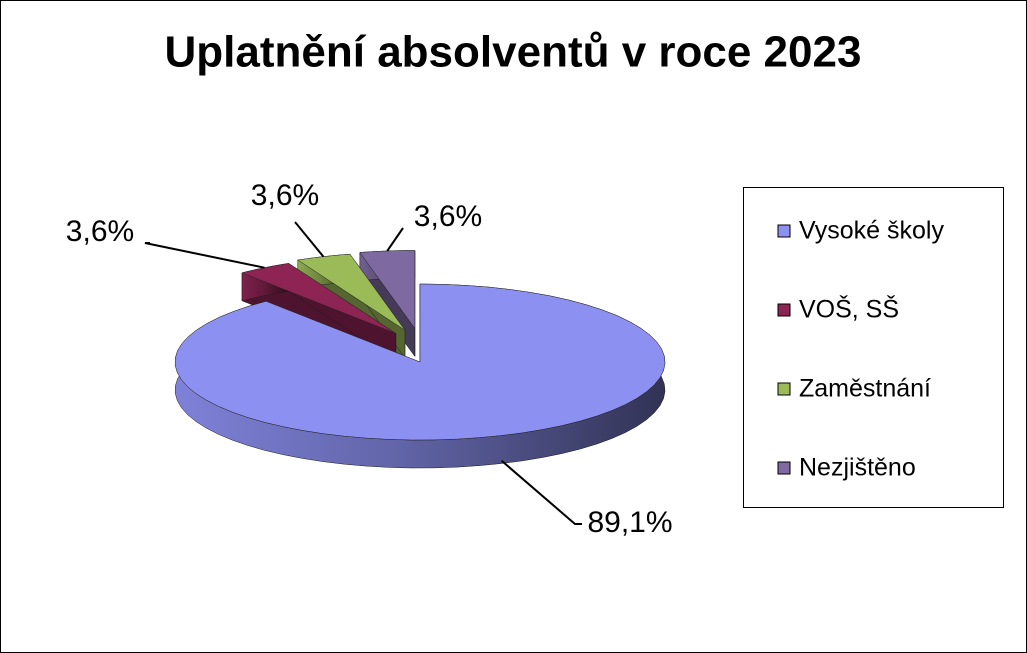  Describe the element at coordinates (865, 389) in the screenshot. I see `legend-label: Zaměstnání` at that location.